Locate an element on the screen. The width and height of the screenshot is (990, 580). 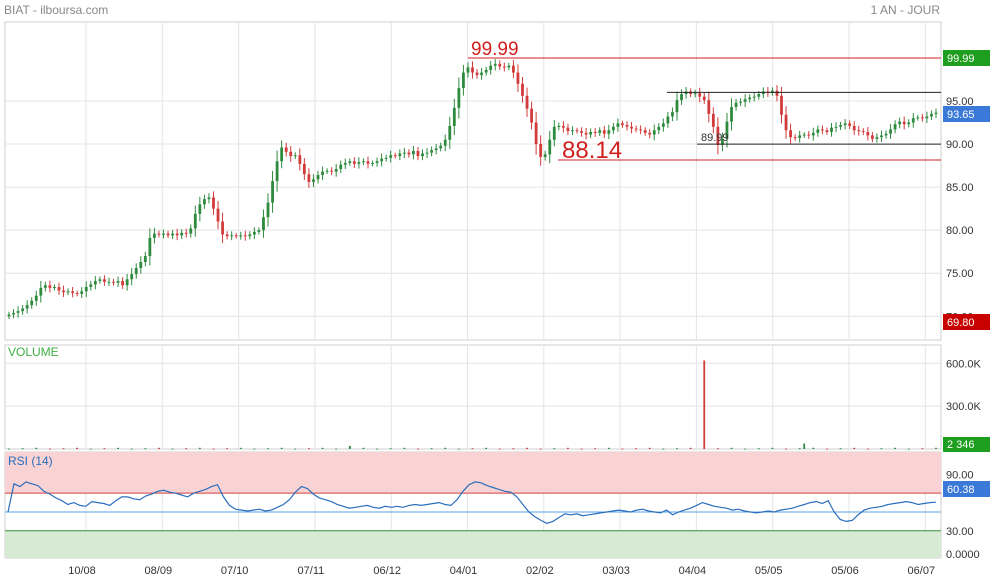
price-y-tick-label: 85.00 is located at coordinates (960, 188).